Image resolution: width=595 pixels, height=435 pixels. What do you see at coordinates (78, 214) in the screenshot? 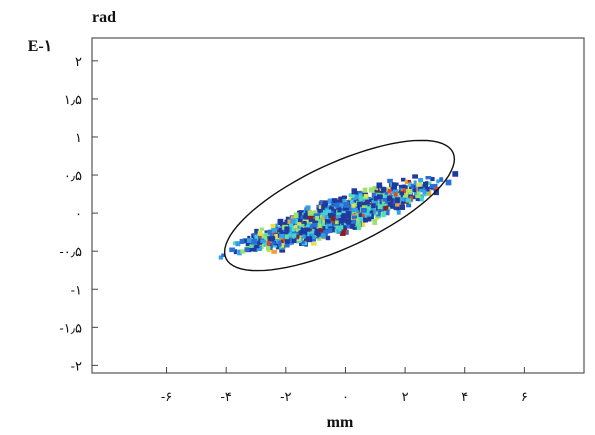
I see `y-tick-label: ۰` at bounding box center [78, 214].